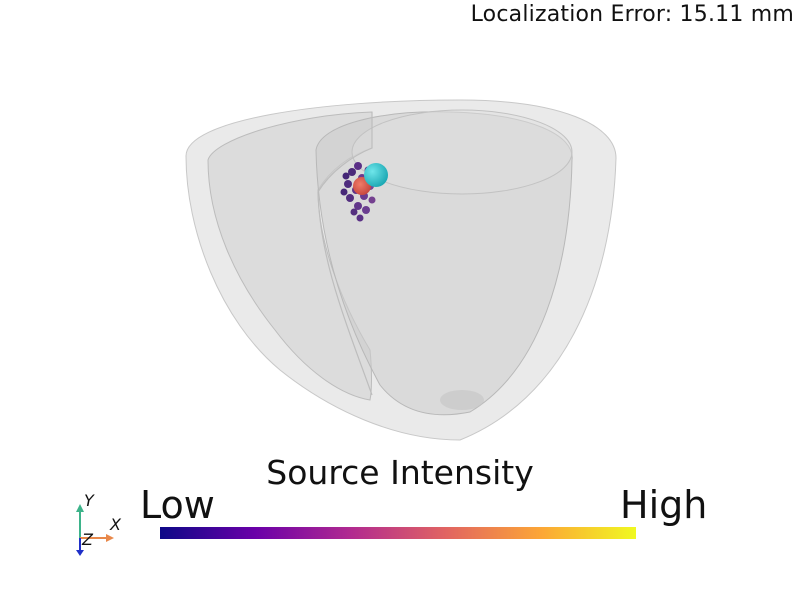 This screenshot has width=800, height=600. Describe the element at coordinates (376, 175) in the screenshot. I see `true-source-sphere` at that location.